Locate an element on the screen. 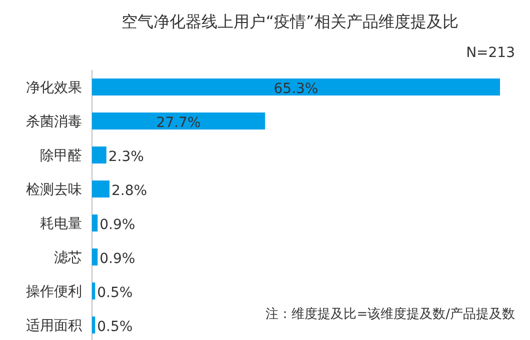  data-label: 2.3% is located at coordinates (126, 157).